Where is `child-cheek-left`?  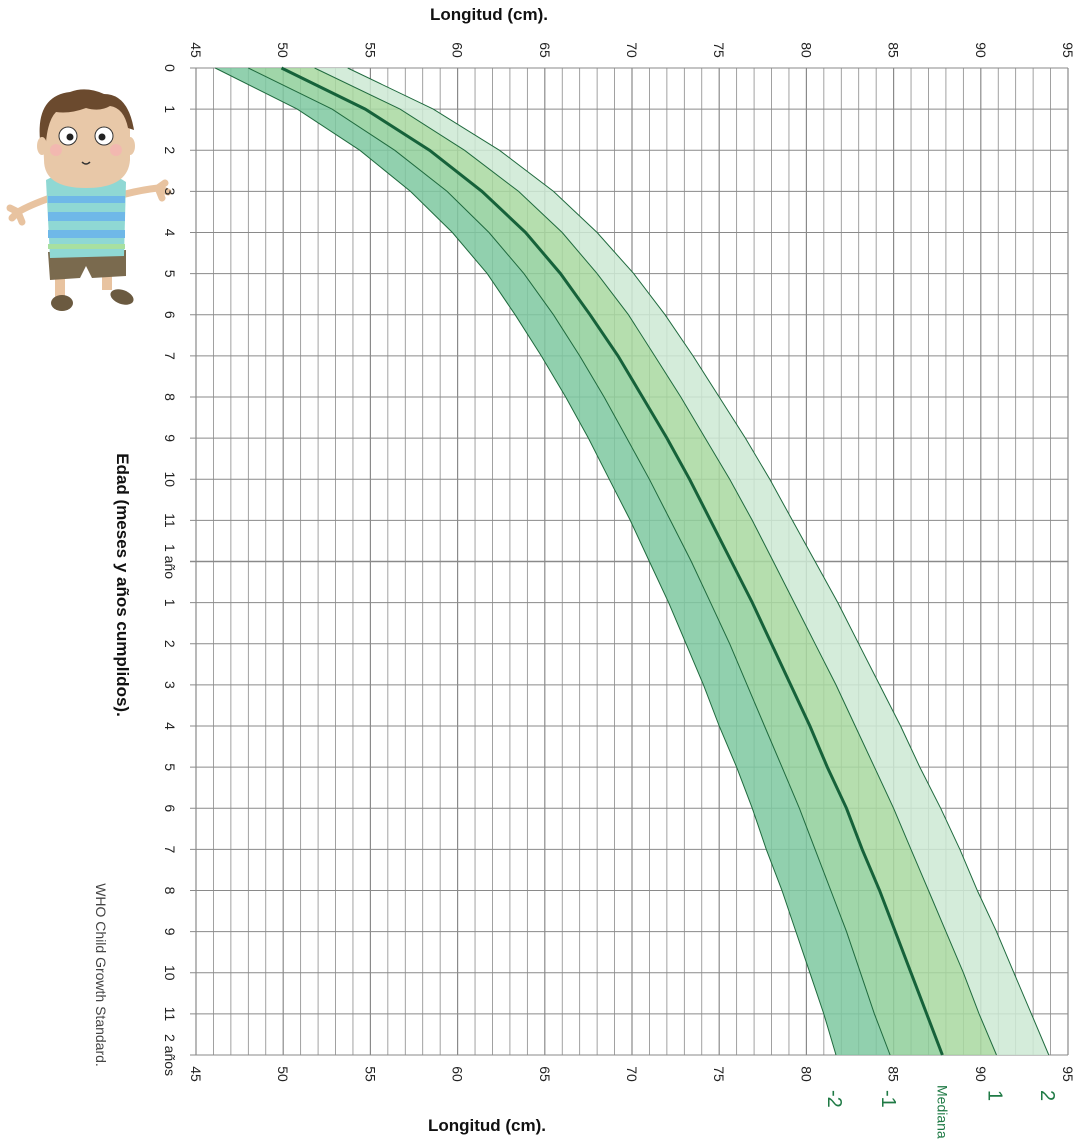
child-cheek-left is located at coordinates (56, 150).